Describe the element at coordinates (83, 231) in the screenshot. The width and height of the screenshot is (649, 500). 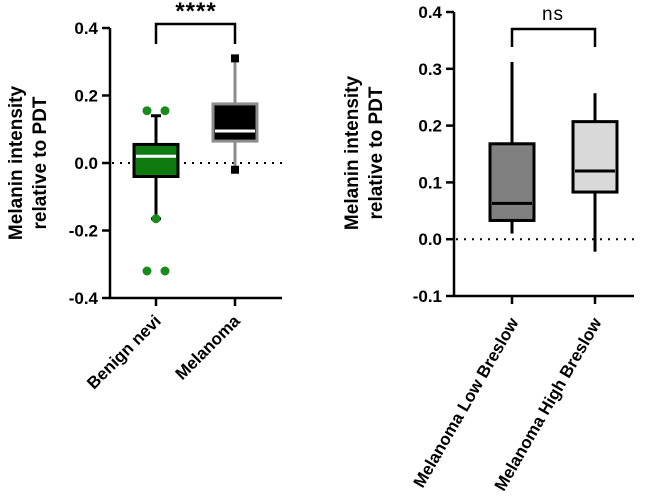
I see `left-y-tick-label: -0.2` at that location.